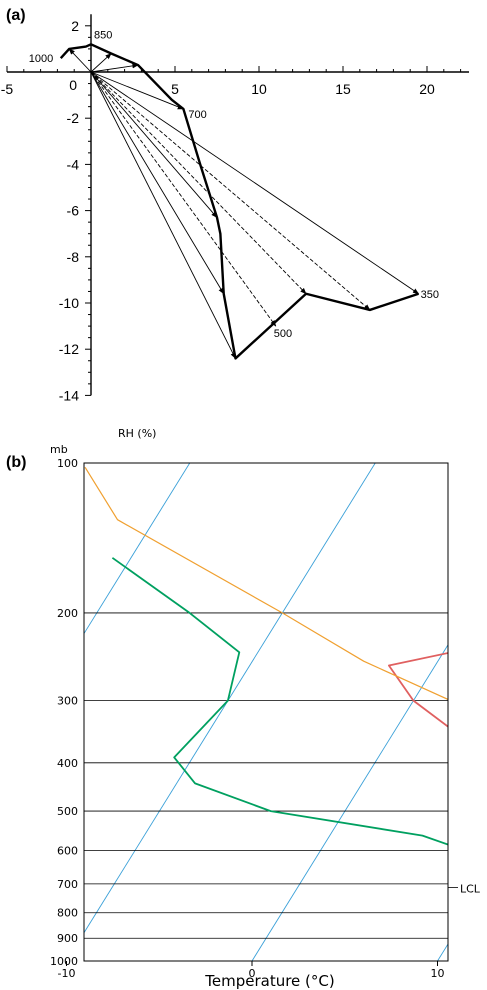 Image resolution: width=487 pixels, height=990 pixels. I want to click on lcl-label: LCL, so click(470, 889).